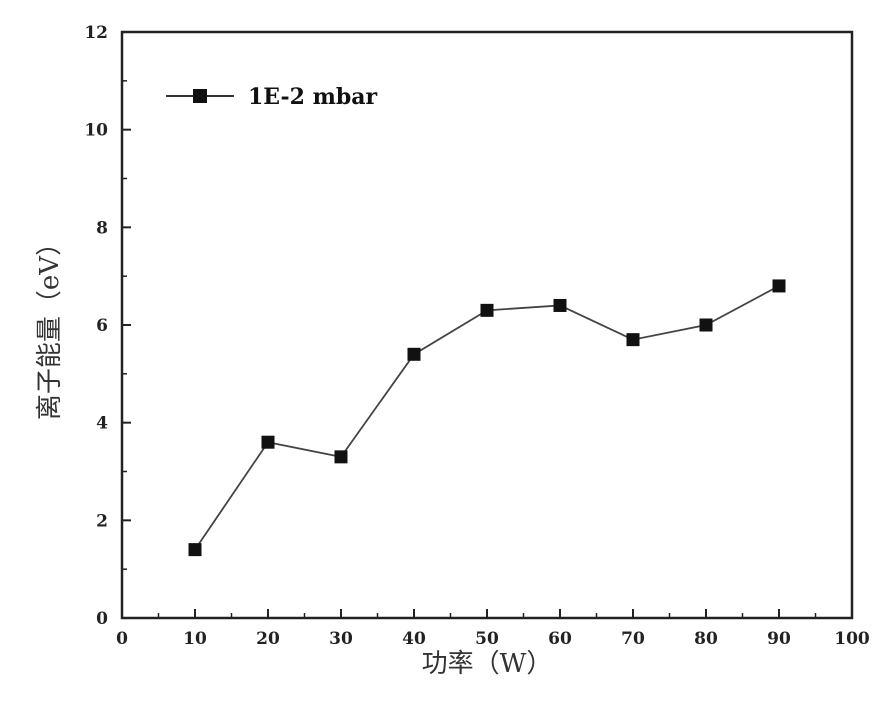  I want to click on x-tick-label: 20, so click(268, 639).